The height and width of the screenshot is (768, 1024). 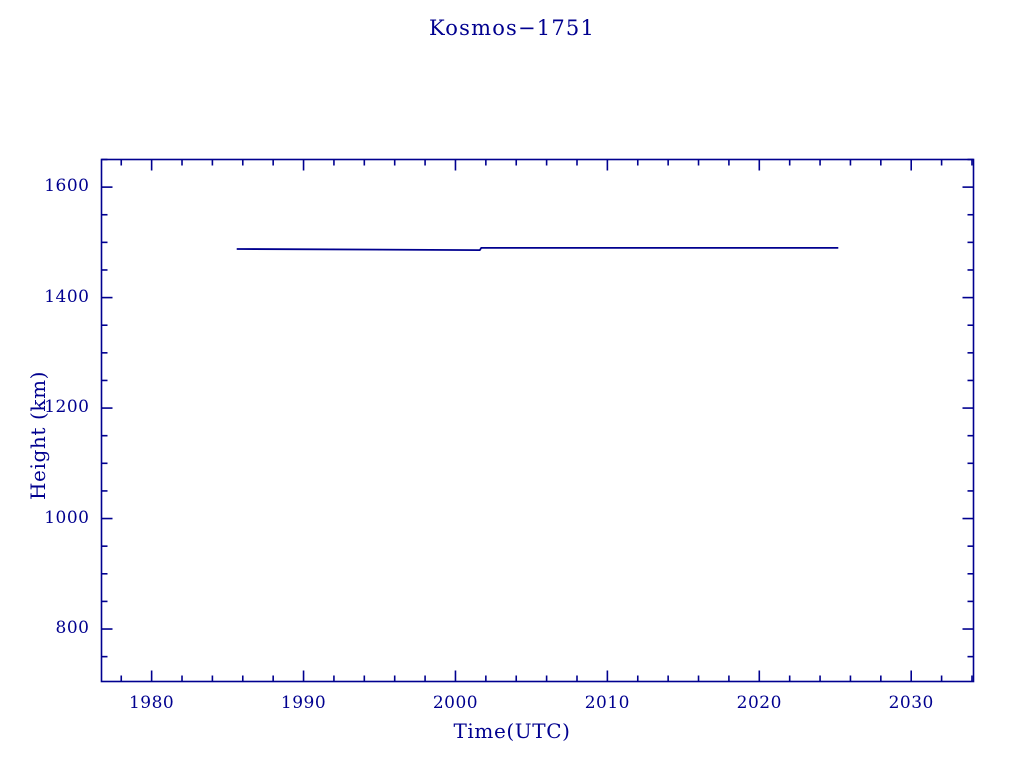 What do you see at coordinates (67, 407) in the screenshot?
I see `y-tick-label: 1200` at bounding box center [67, 407].